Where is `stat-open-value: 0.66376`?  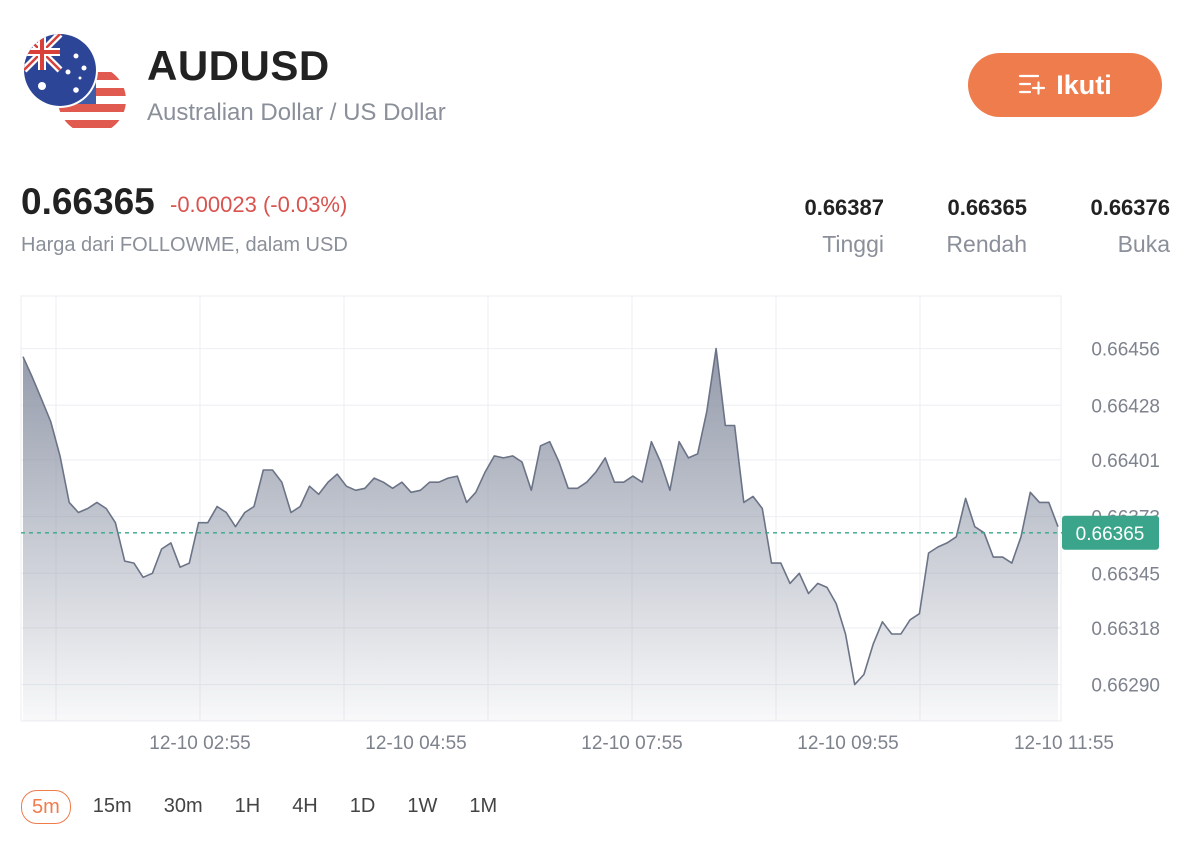
stat-open-value: 0.66376 is located at coordinates (1130, 207).